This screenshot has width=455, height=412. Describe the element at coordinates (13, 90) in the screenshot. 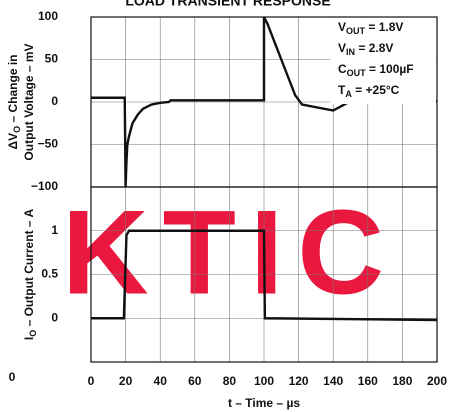

I see `label-part: – Change in` at that location.